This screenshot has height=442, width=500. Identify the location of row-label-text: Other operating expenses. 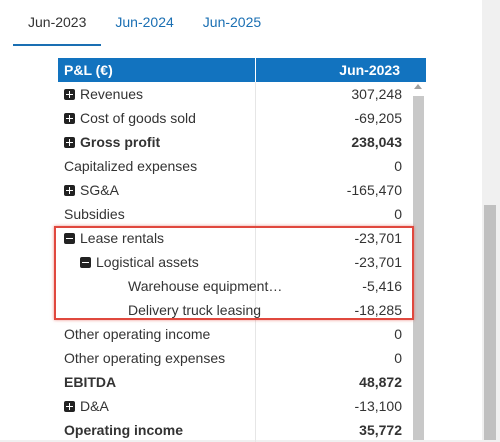
(145, 358).